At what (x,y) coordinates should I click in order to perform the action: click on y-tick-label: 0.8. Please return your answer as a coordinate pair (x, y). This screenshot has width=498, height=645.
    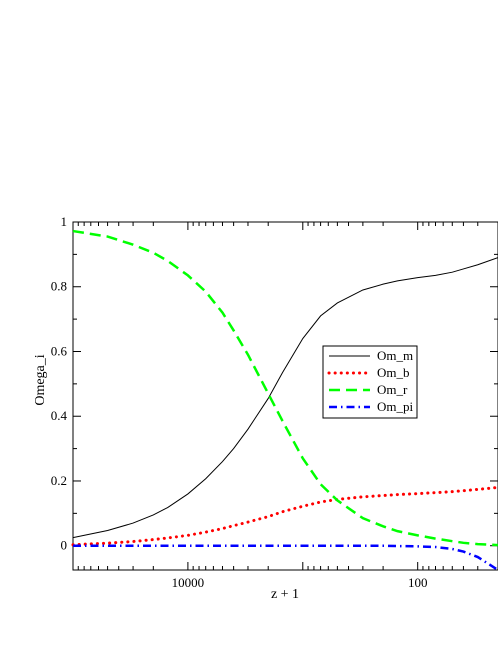
    Looking at the image, I should click on (59, 286).